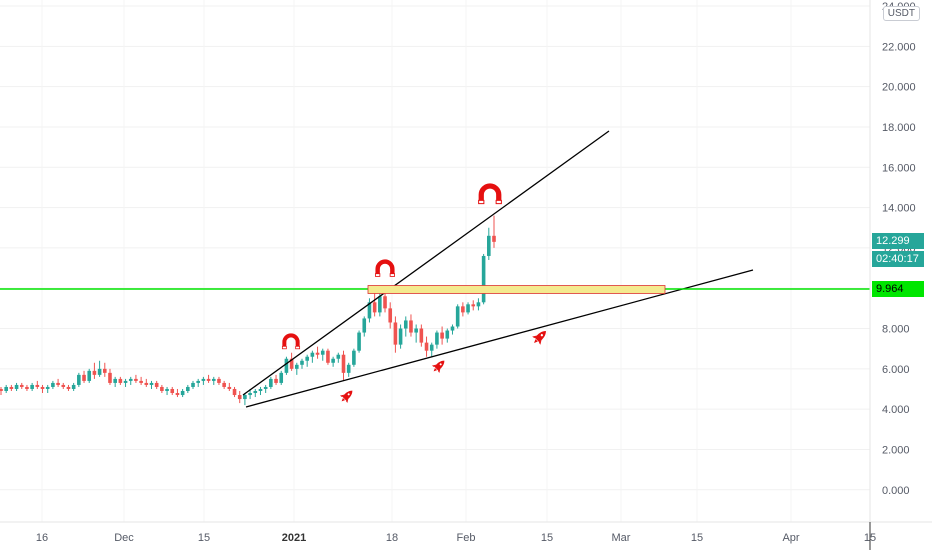 The image size is (932, 550). I want to click on icon-layer, so click(413, 293).